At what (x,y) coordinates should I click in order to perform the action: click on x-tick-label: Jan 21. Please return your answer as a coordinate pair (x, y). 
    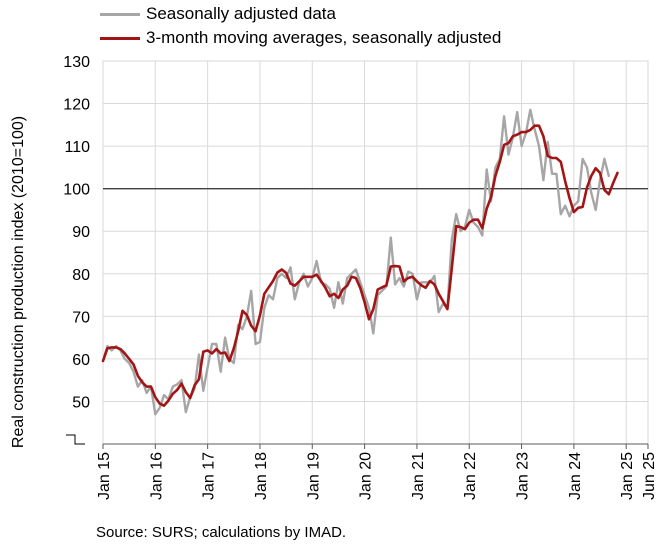
    Looking at the image, I should click on (418, 476).